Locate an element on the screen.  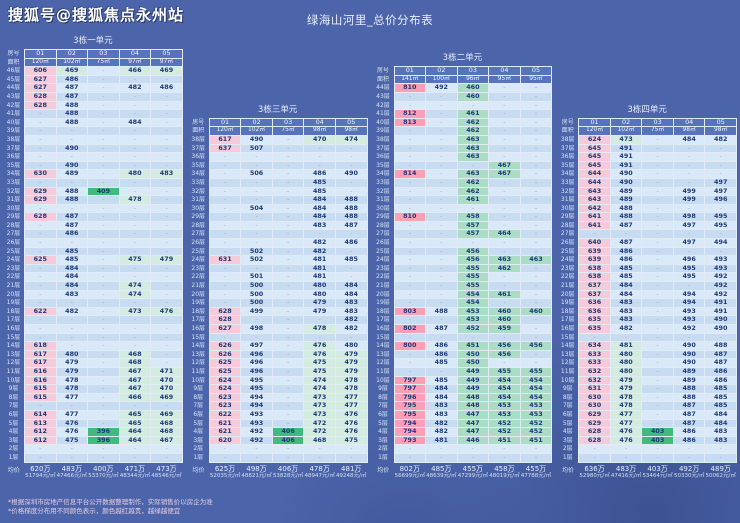
floor-label: 7层 is located at coordinates (13, 406).